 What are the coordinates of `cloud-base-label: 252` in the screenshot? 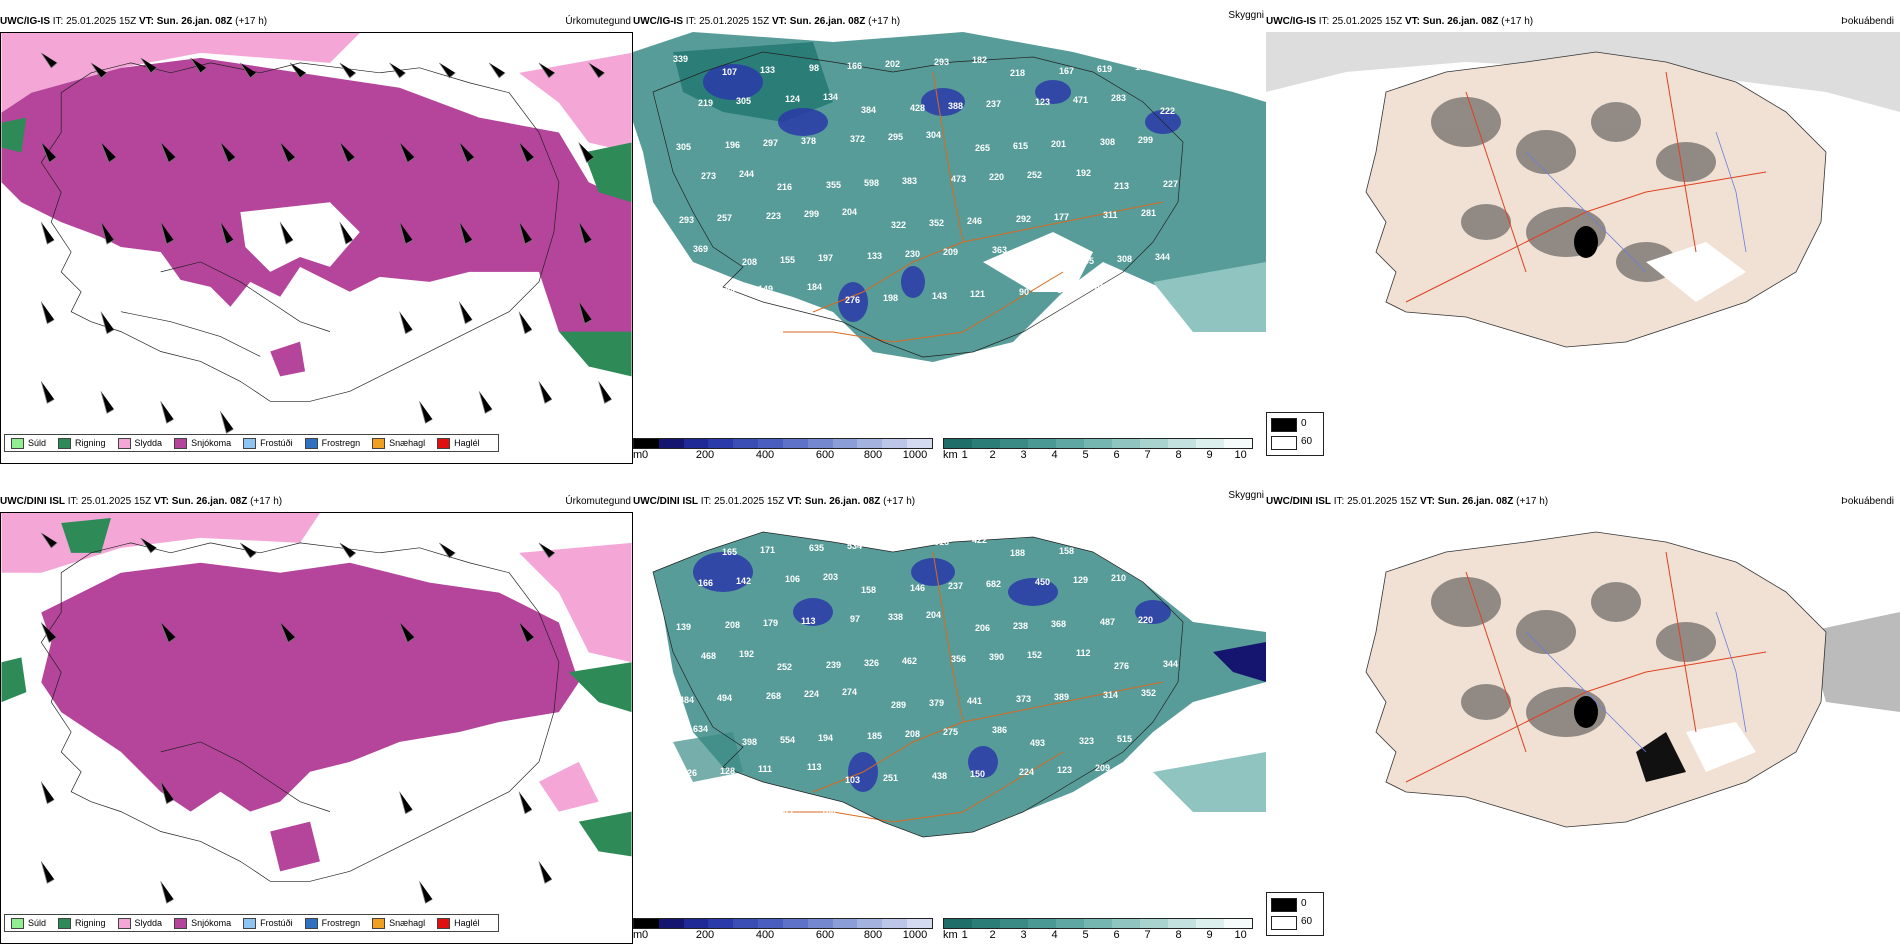 It's located at (784, 667).